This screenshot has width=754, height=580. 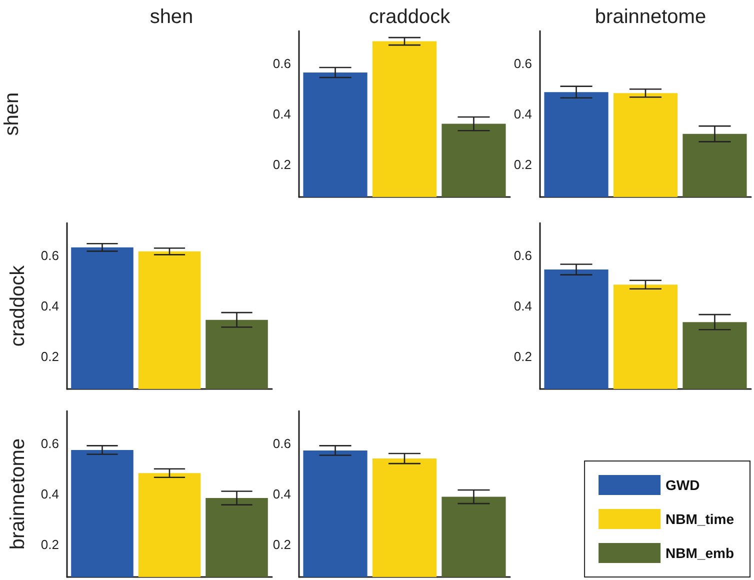 I want to click on y-axis-title: brainnetome, so click(x=18, y=494).